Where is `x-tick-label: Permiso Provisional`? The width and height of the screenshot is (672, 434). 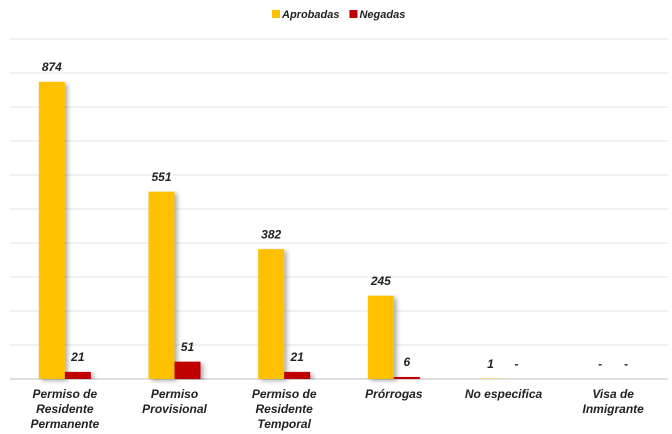
x-tick-label: Permiso Provisional is located at coordinates (174, 401).